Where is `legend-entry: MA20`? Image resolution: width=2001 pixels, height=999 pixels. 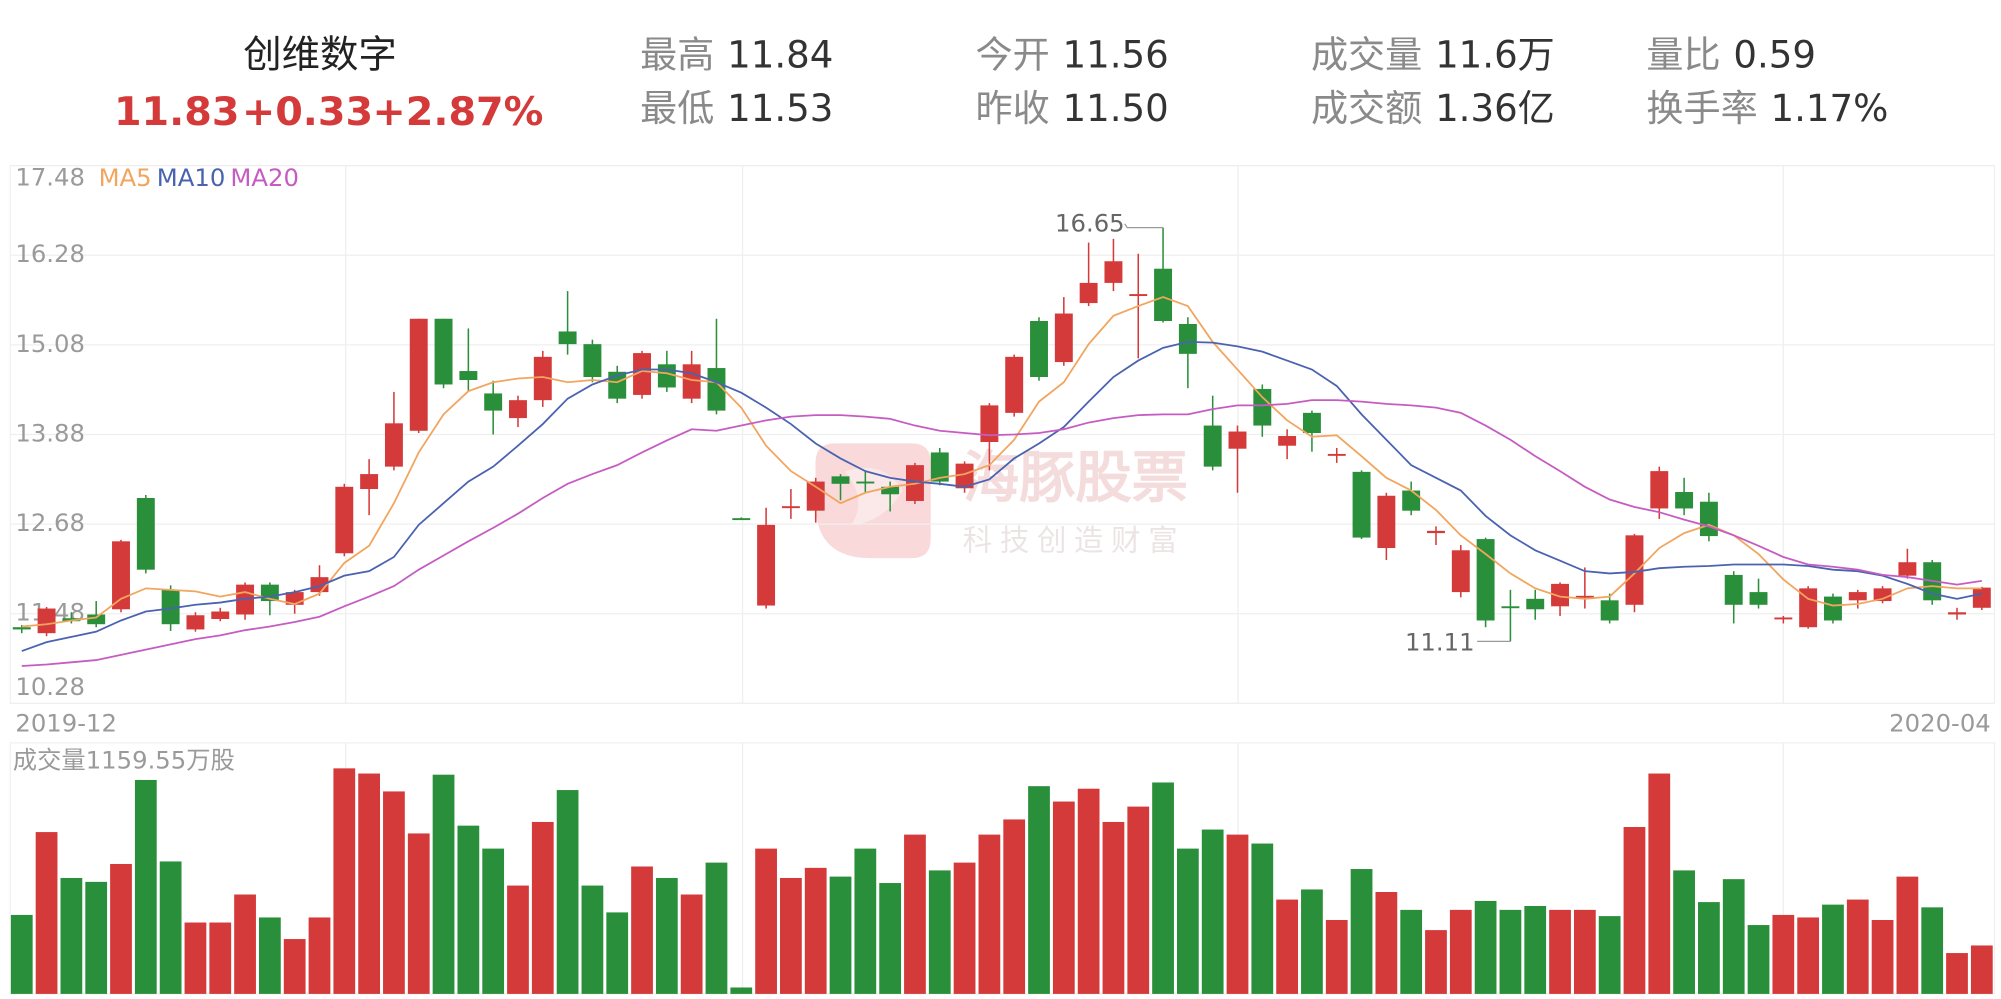
legend-entry: MA20 is located at coordinates (264, 177).